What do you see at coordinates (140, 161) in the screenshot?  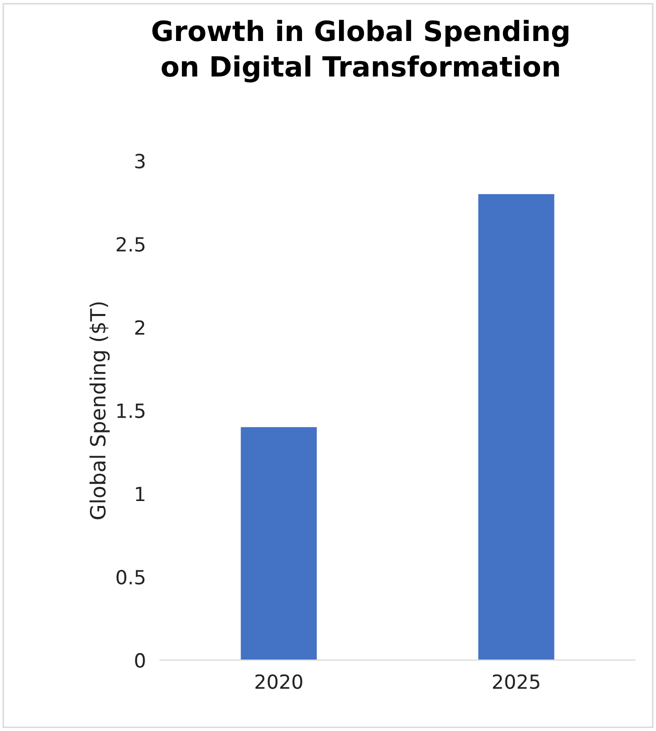 I see `y-tick-label: 3` at bounding box center [140, 161].